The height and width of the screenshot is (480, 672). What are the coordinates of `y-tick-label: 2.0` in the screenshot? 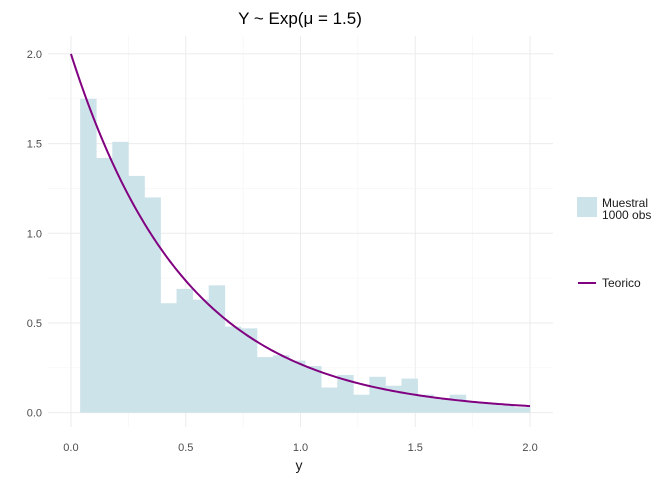 It's located at (34, 55).